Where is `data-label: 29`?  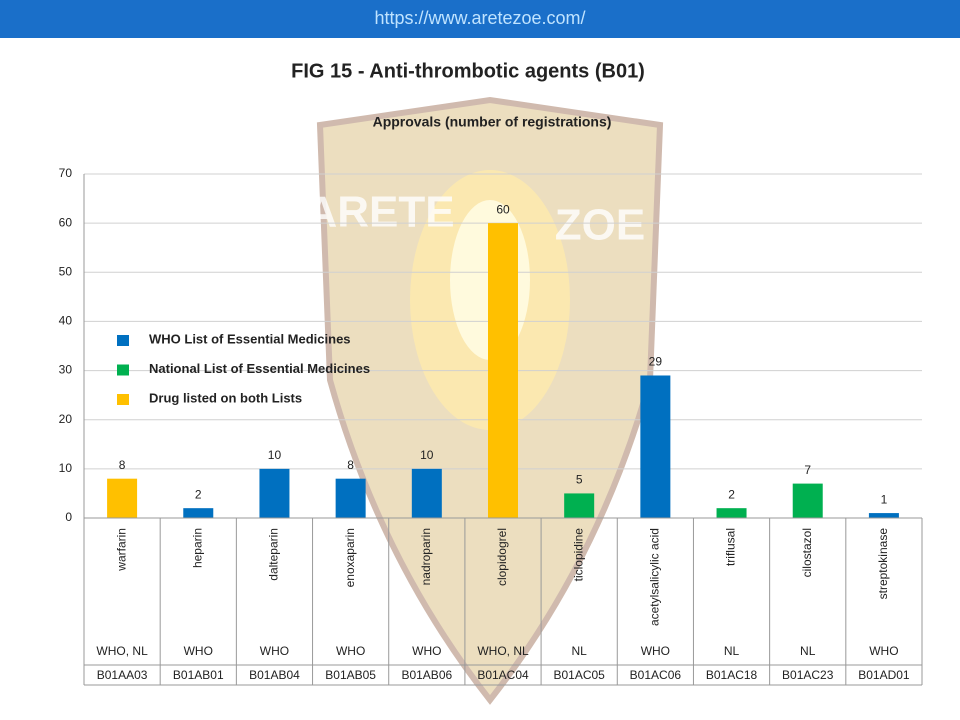
data-label: 29 is located at coordinates (656, 362).